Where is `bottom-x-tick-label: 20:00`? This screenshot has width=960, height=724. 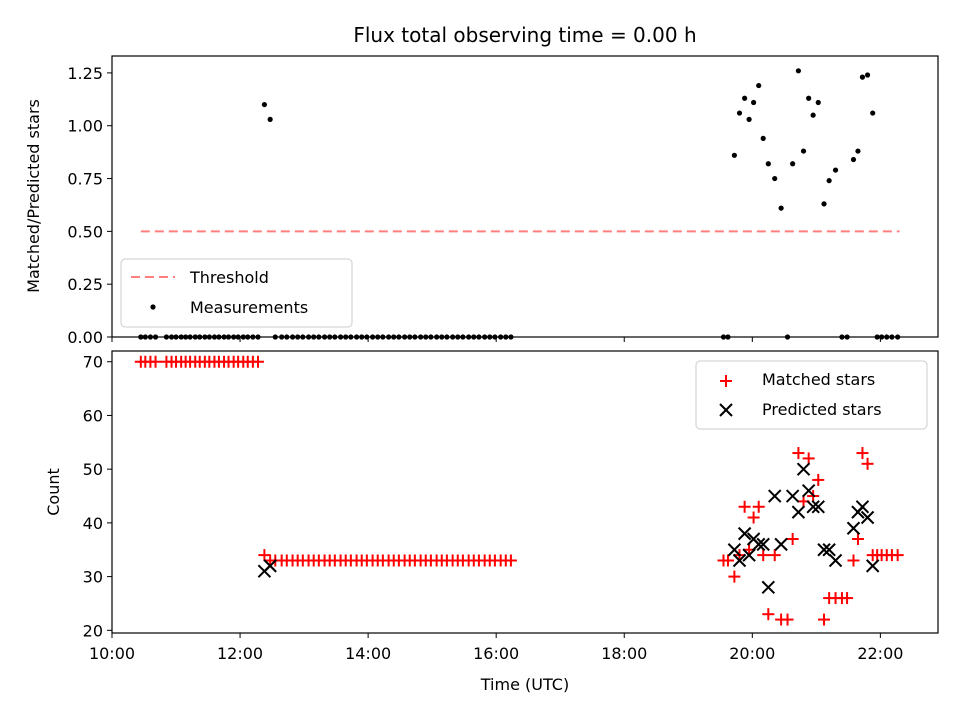
bottom-x-tick-label: 20:00 is located at coordinates (752, 653).